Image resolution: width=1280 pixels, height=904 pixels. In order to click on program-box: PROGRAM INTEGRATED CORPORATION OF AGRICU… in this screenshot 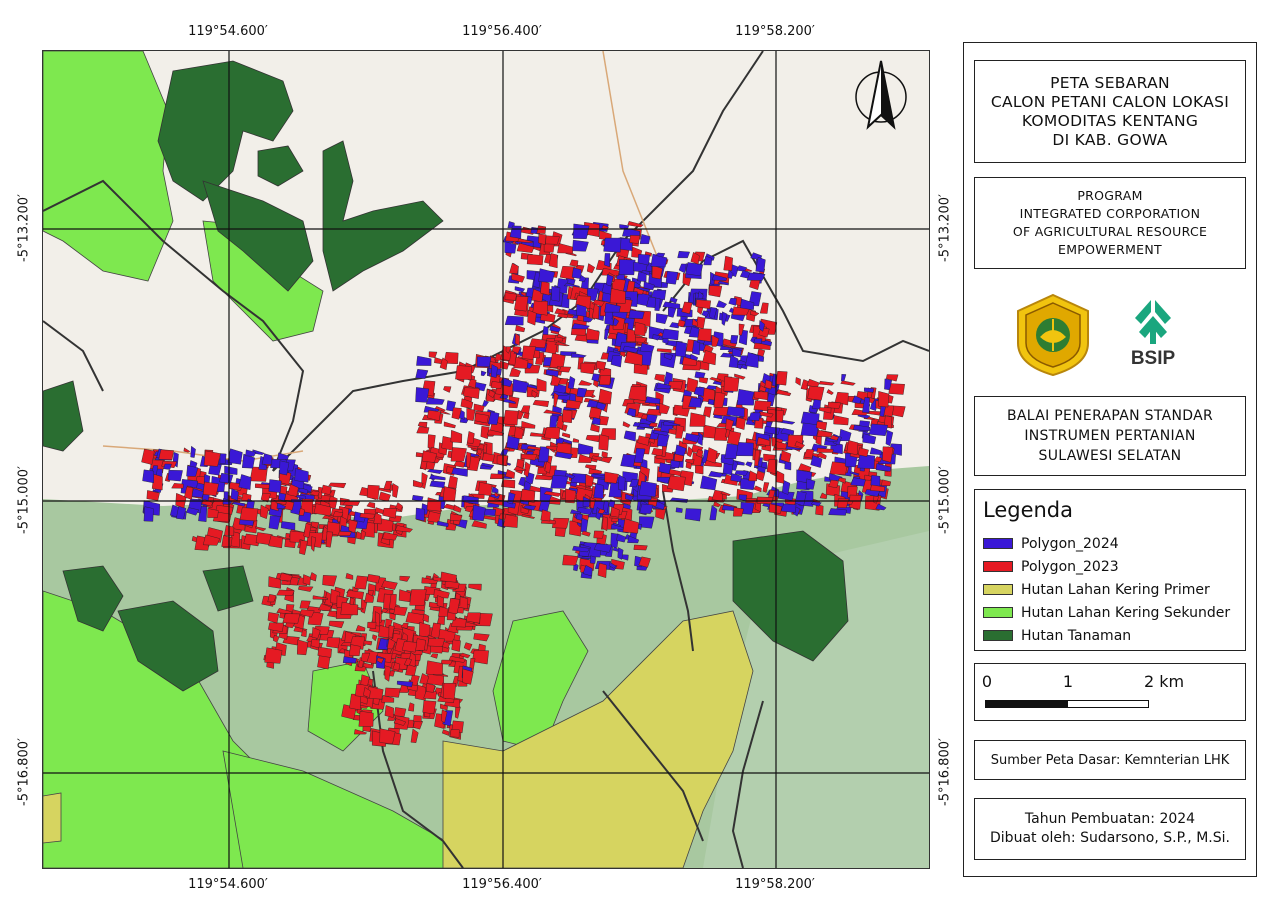, I will do `click(1110, 223)`.